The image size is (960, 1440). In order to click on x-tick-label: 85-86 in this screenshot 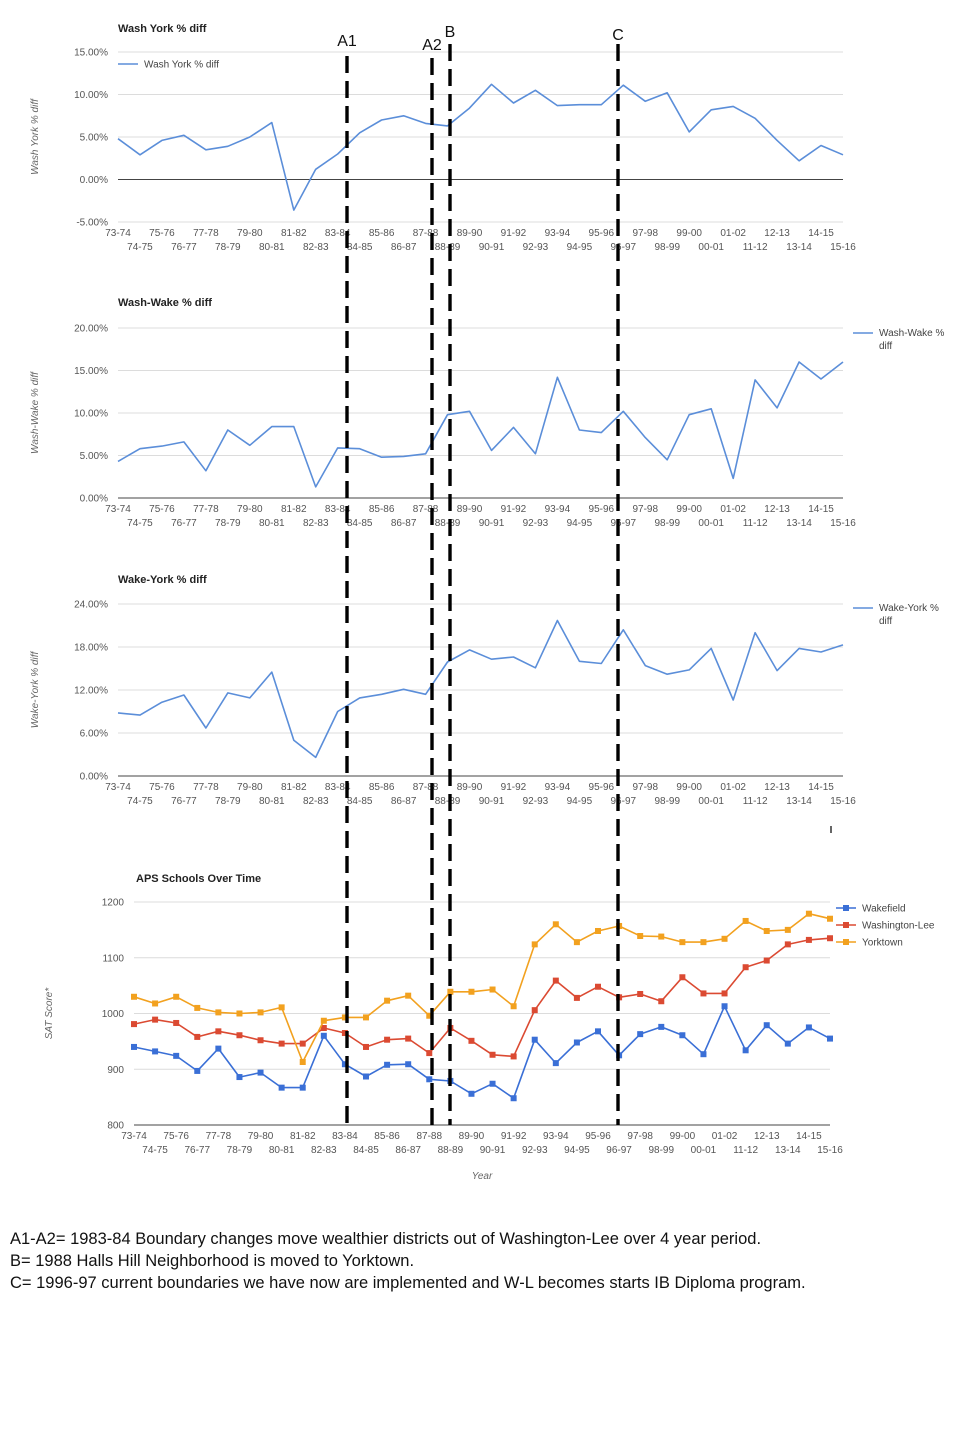, I will do `click(387, 1136)`.